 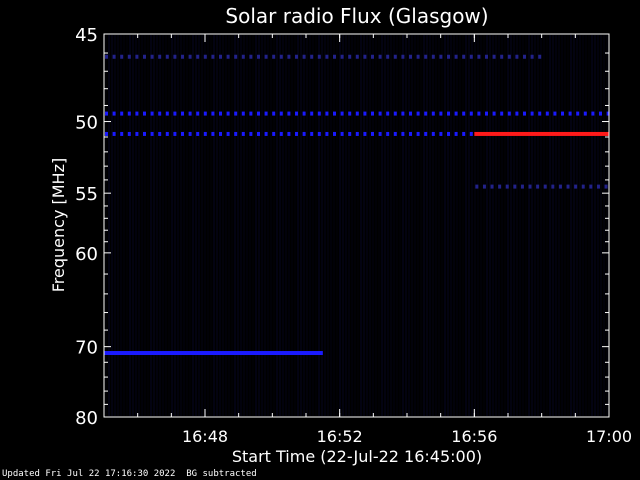 What do you see at coordinates (86, 123) in the screenshot?
I see `y-tick-label: 50` at bounding box center [86, 123].